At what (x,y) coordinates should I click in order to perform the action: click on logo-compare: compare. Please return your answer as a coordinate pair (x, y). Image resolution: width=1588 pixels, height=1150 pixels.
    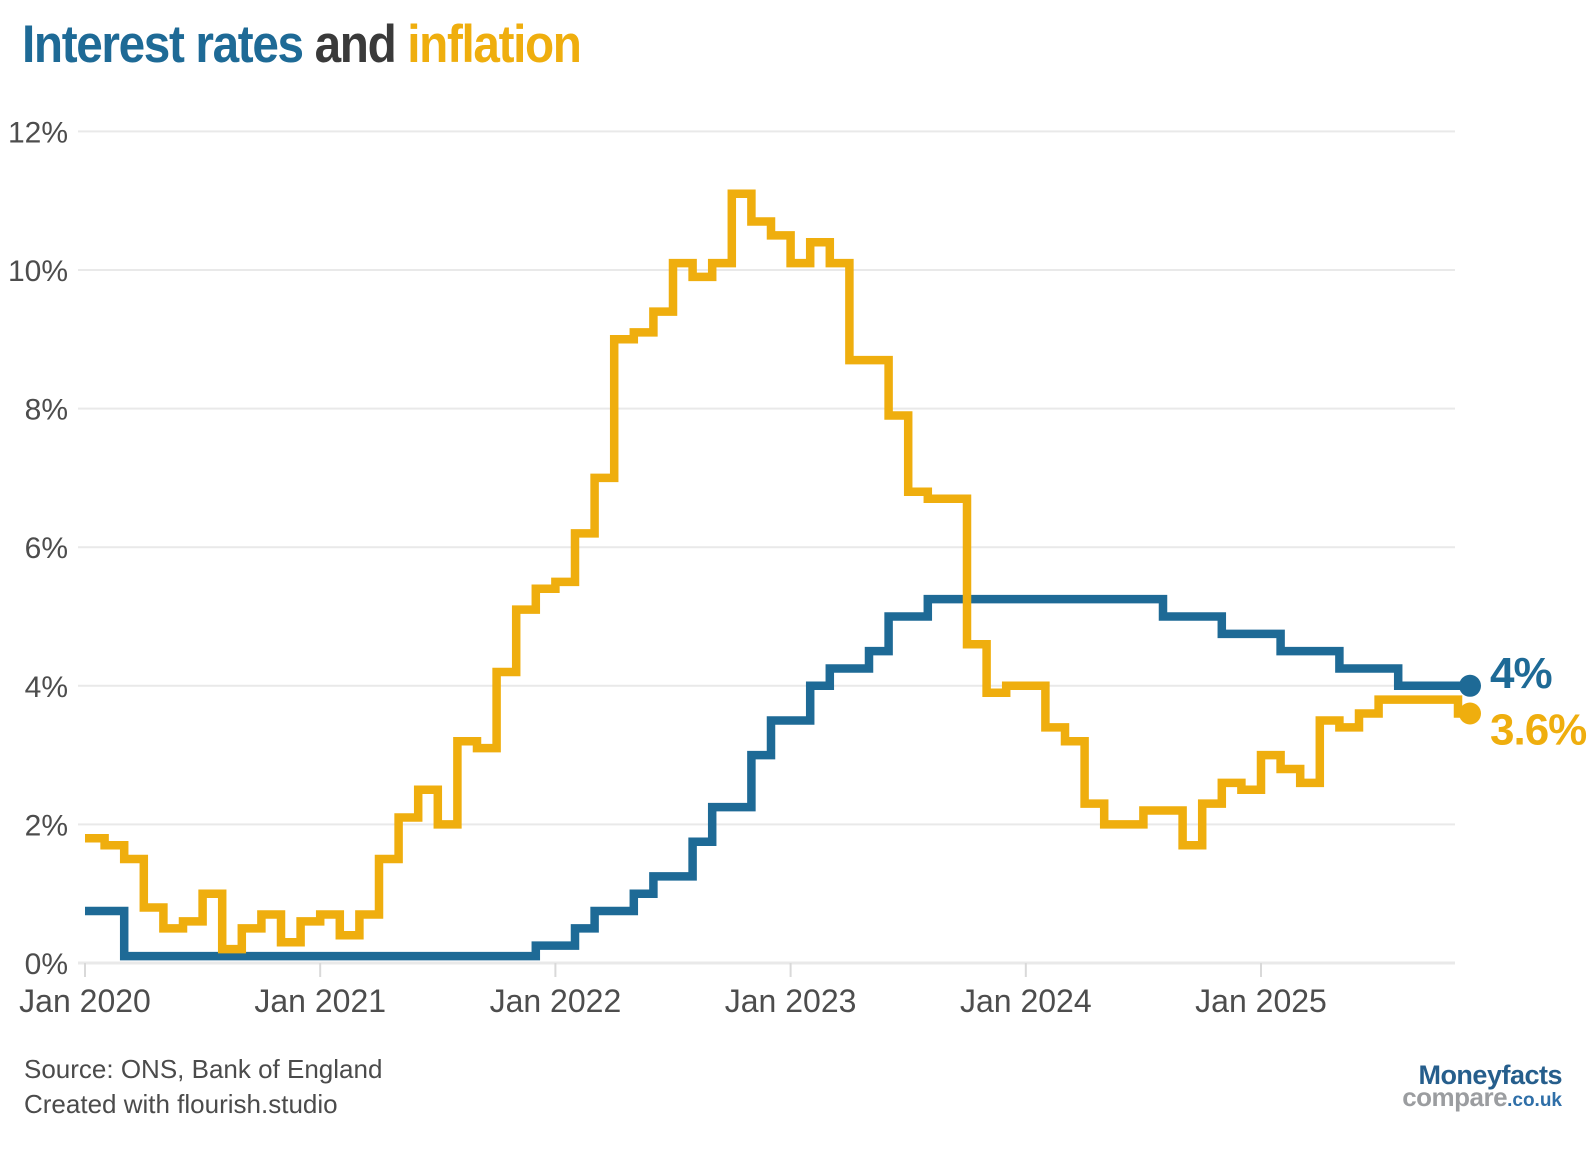
    Looking at the image, I should click on (1455, 1097).